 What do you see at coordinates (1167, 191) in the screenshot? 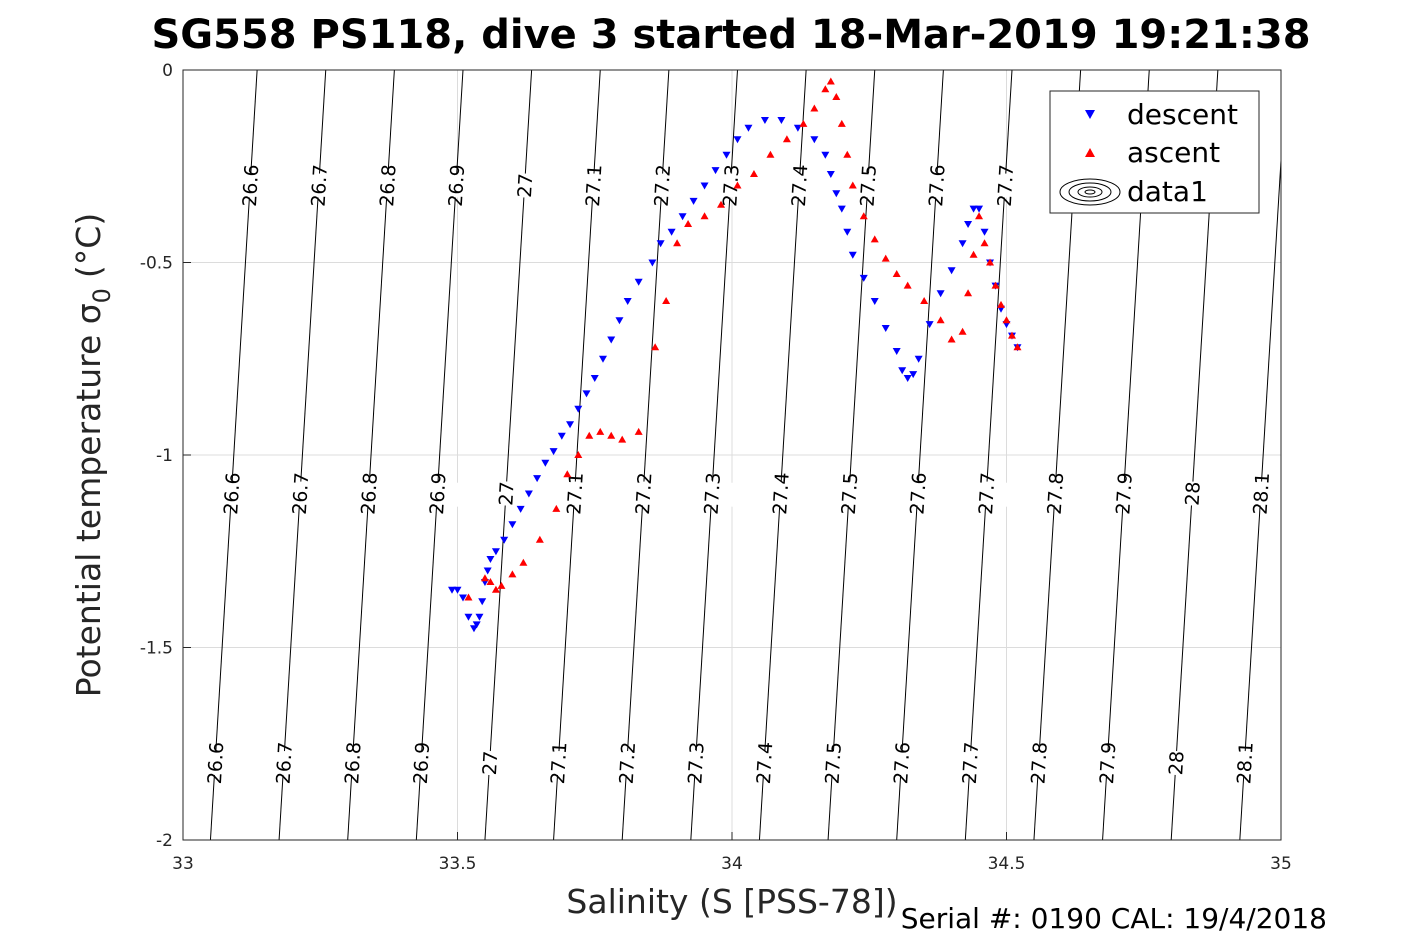
I see `legend-data1-label: data1` at bounding box center [1167, 191].